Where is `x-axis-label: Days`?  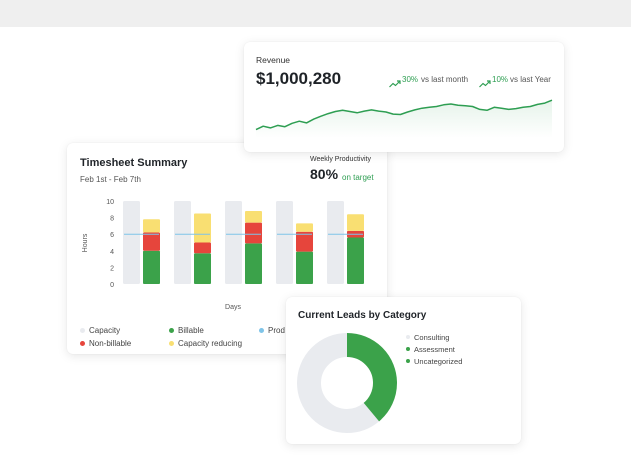
x-axis-label: Days is located at coordinates (233, 307).